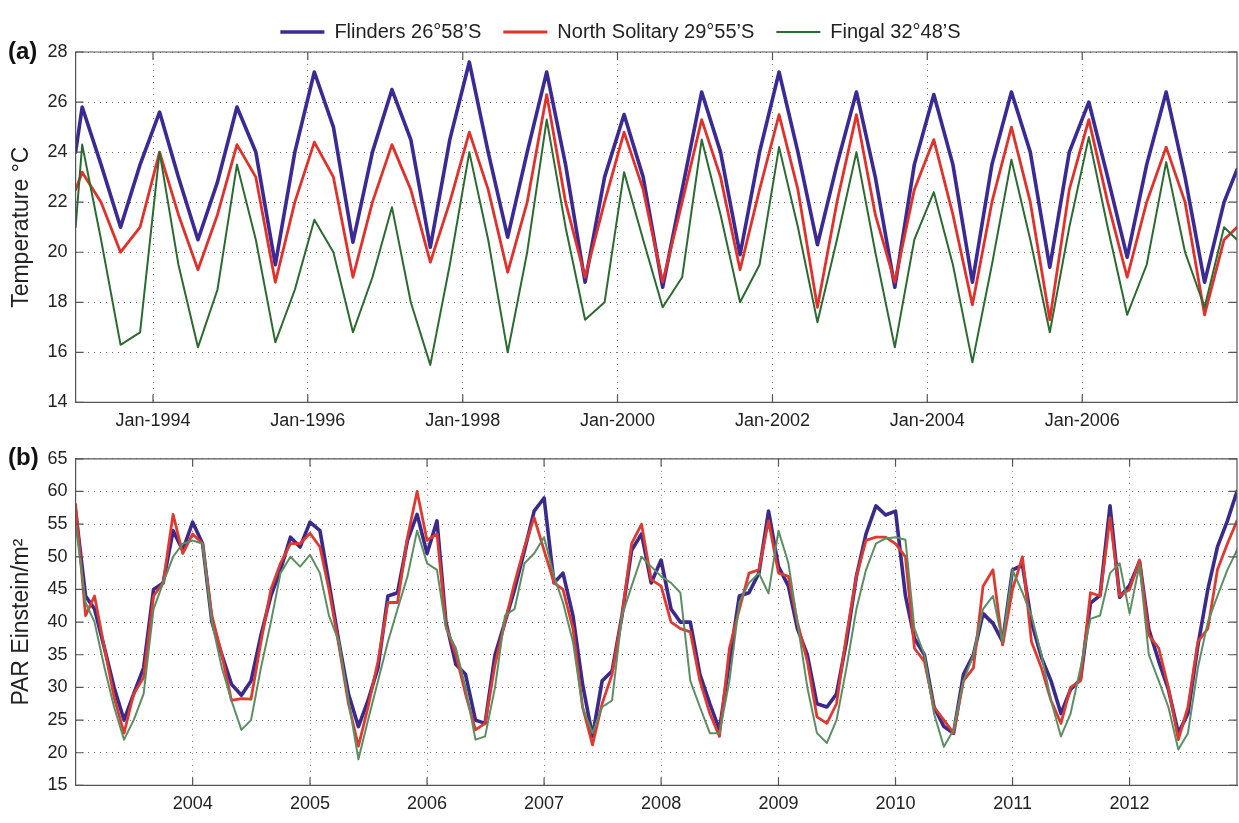  What do you see at coordinates (427, 803) in the screenshot?
I see `x-tick-label: 2006` at bounding box center [427, 803].